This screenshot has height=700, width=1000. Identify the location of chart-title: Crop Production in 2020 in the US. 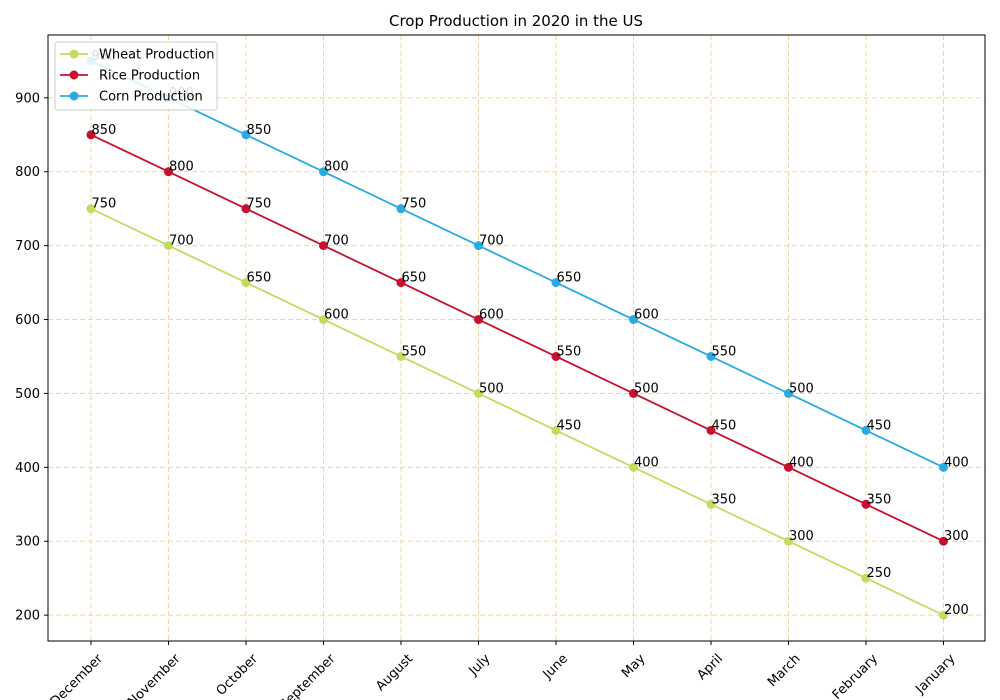
(516, 21).